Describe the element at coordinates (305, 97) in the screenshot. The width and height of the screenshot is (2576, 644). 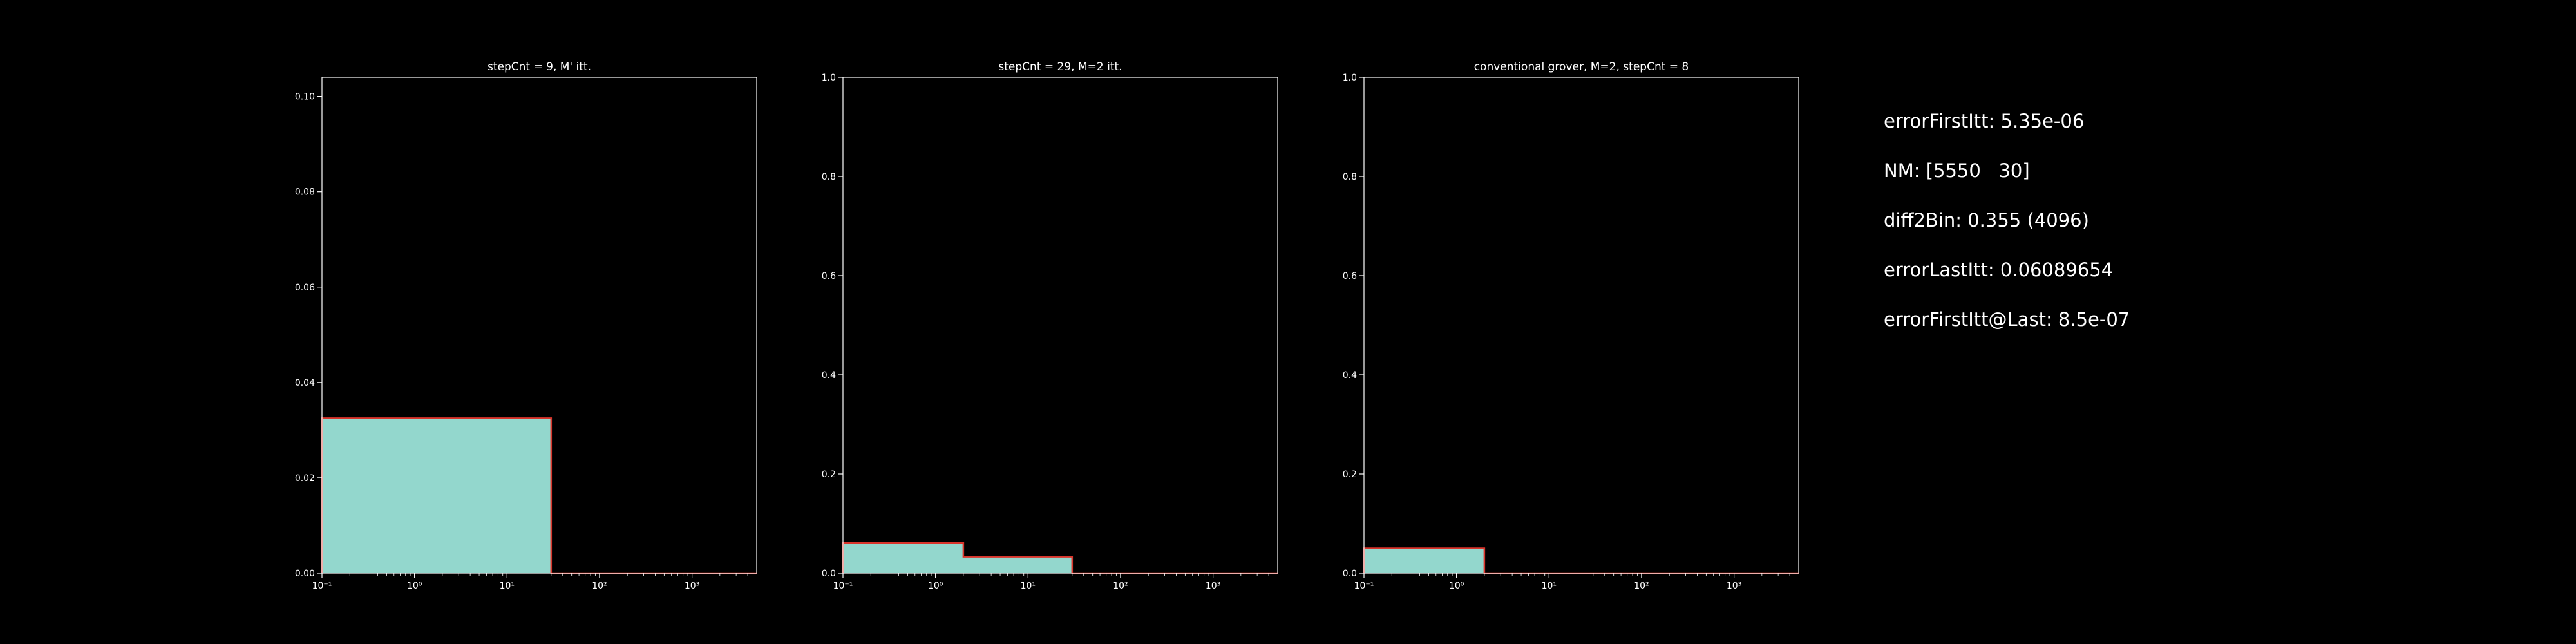
I see `y-tick-label: 0.10` at that location.